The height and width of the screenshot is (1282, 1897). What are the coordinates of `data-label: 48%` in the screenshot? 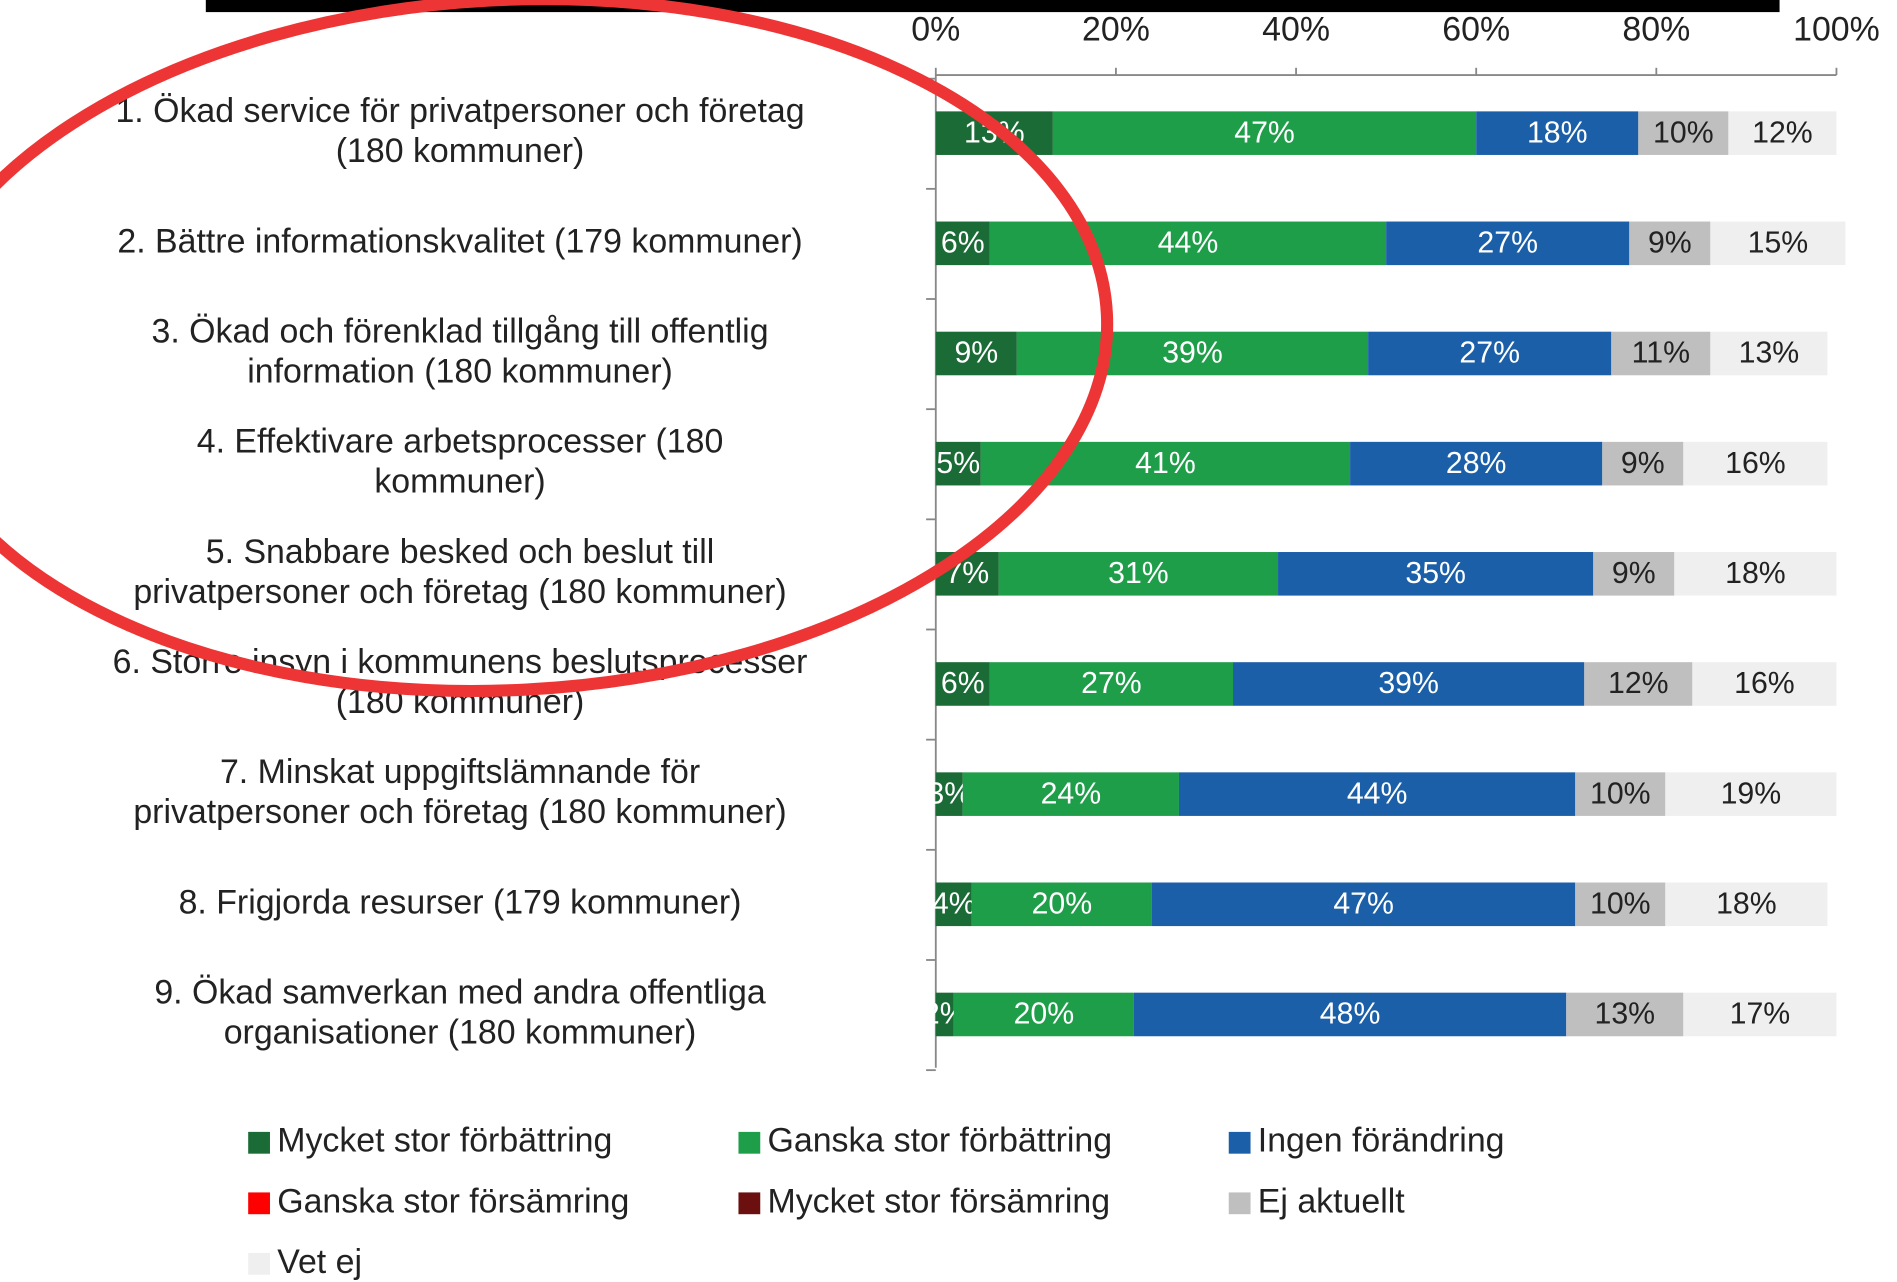 It's located at (1350, 1014).